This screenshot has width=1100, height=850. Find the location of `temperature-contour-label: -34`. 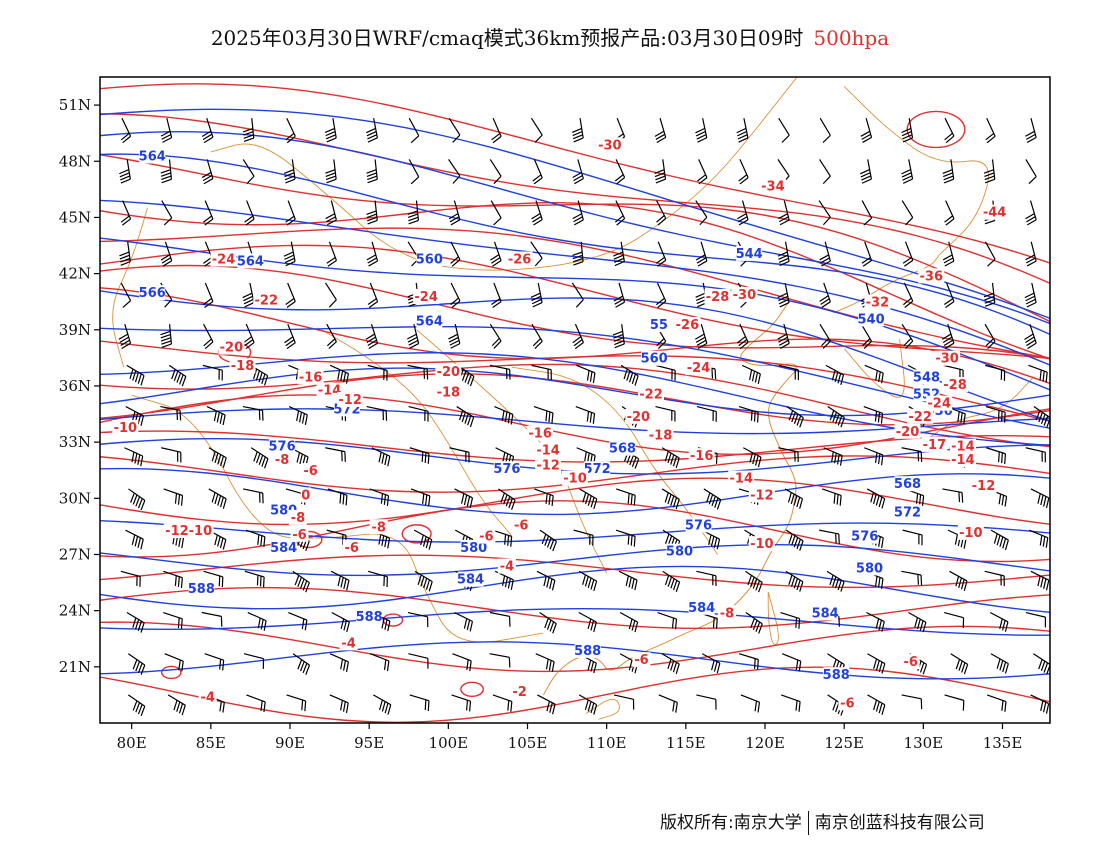

temperature-contour-label: -34 is located at coordinates (773, 186).